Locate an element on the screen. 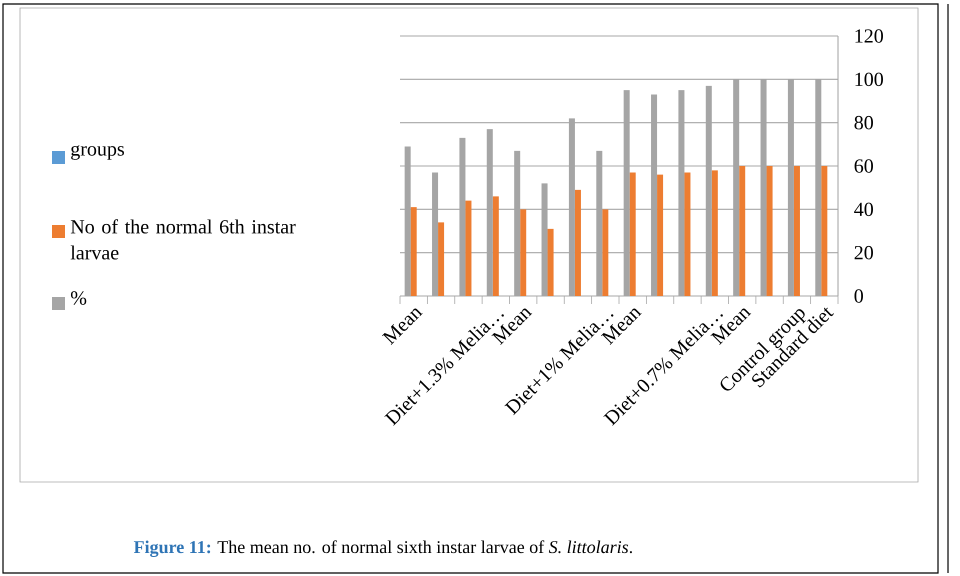 The height and width of the screenshot is (576, 960). y-tick-label: 20 is located at coordinates (863, 253).